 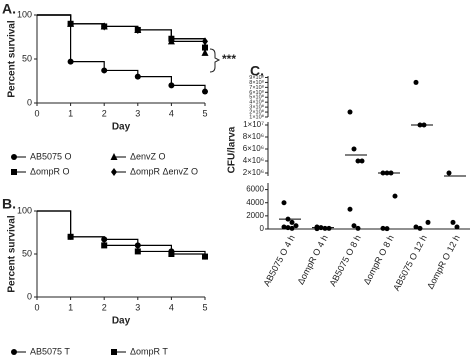 I want to click on y-tick-label: 100, so click(x=24, y=14).